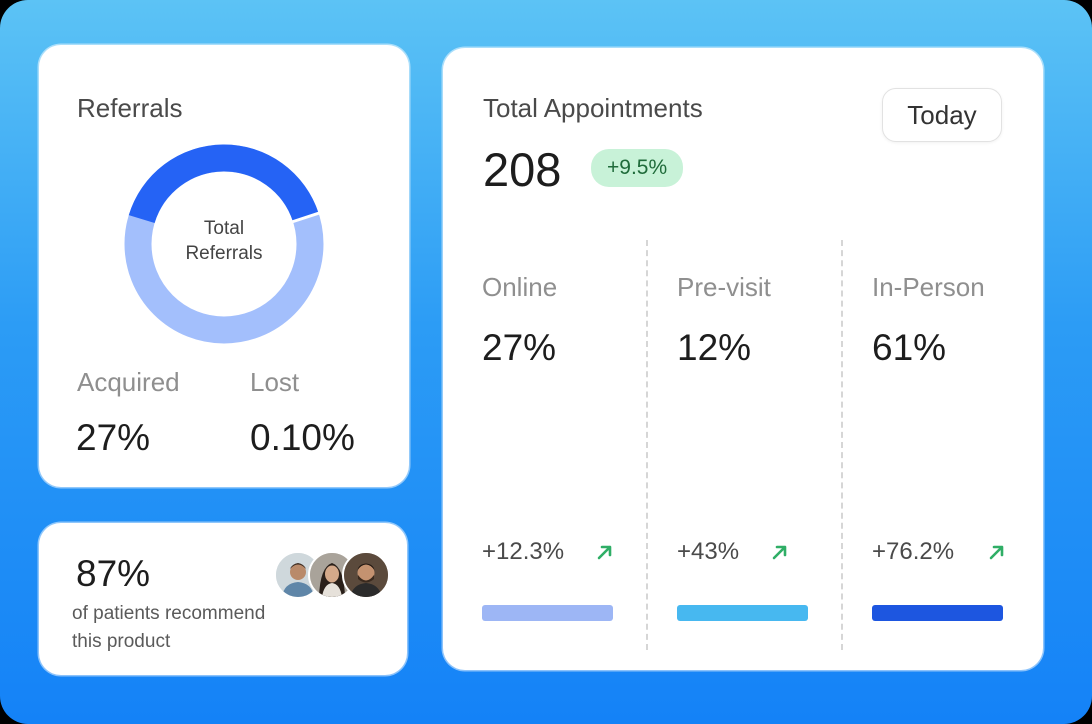  What do you see at coordinates (223, 599) in the screenshot?
I see `recommendation-card: 87% of patients recommend this product` at bounding box center [223, 599].